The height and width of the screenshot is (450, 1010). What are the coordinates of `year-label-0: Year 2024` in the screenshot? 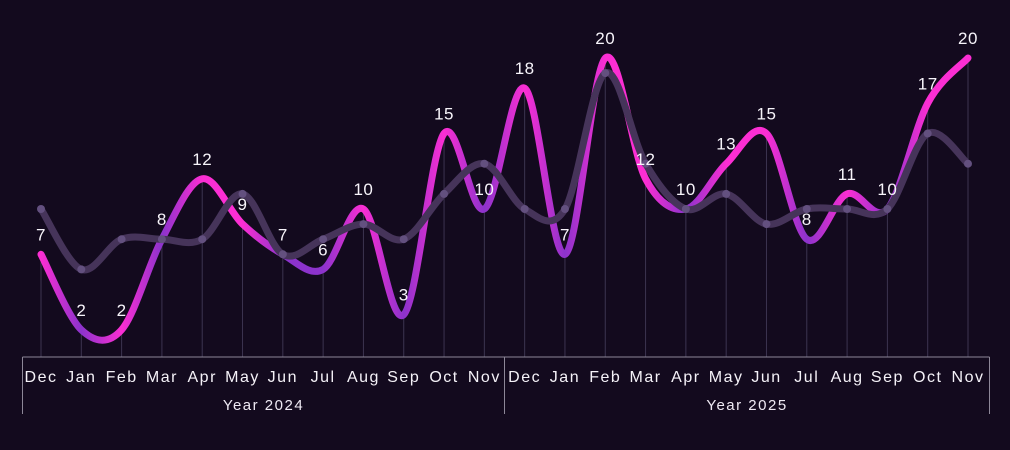 It's located at (263, 405).